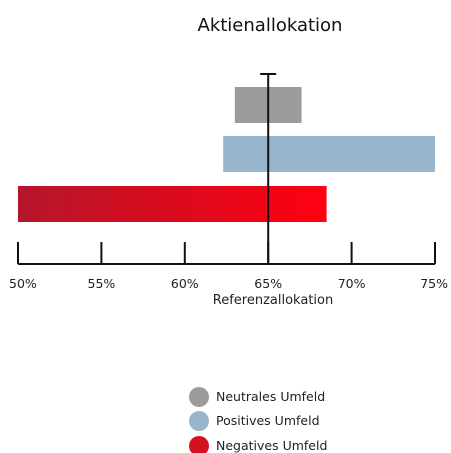  I want to click on chart-title: Aktienallokation, so click(270, 25).